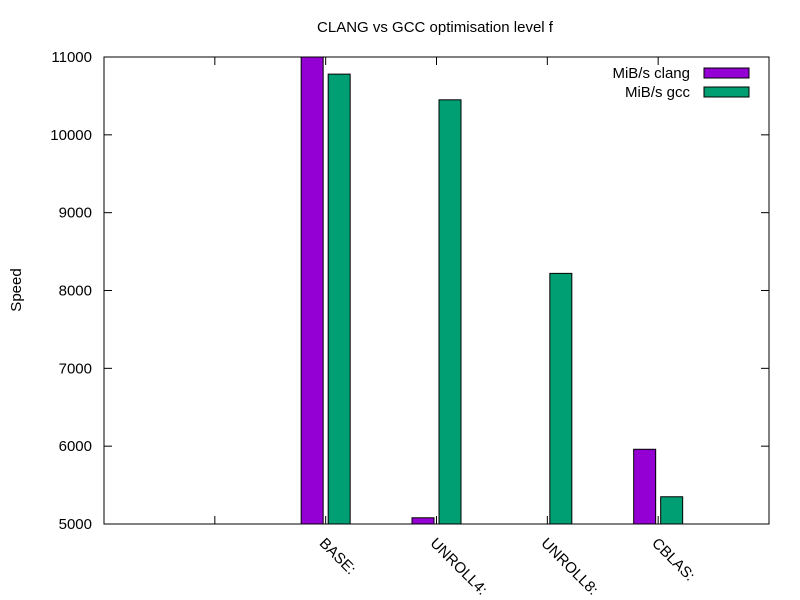 The height and width of the screenshot is (600, 800). Describe the element at coordinates (570, 567) in the screenshot. I see `x-tick-label: UNROLL8:` at that location.